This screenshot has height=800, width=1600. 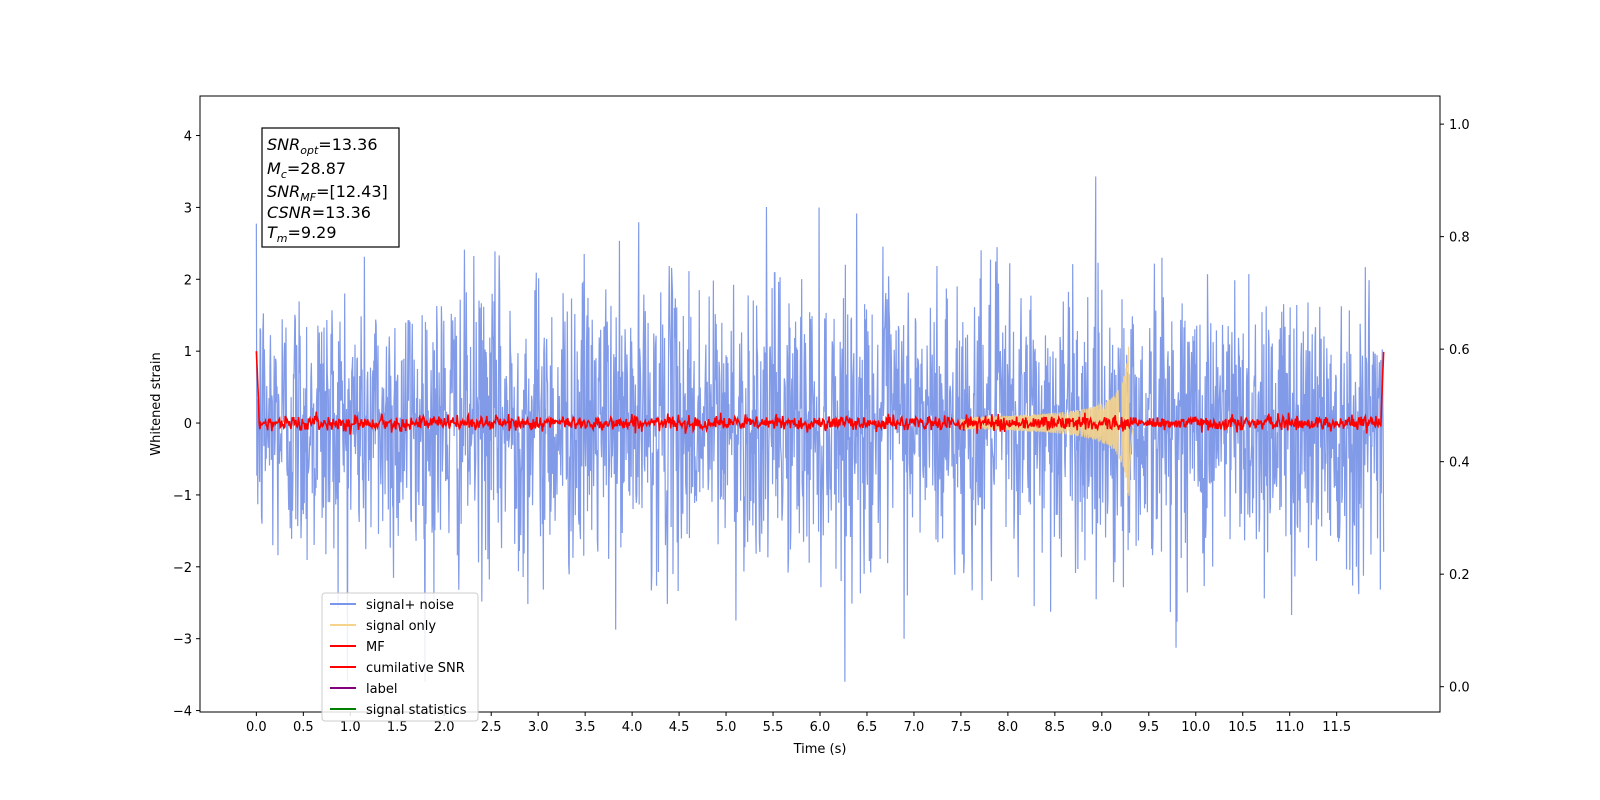 I want to click on legend-label-signal-only: signal only, so click(x=401, y=626).